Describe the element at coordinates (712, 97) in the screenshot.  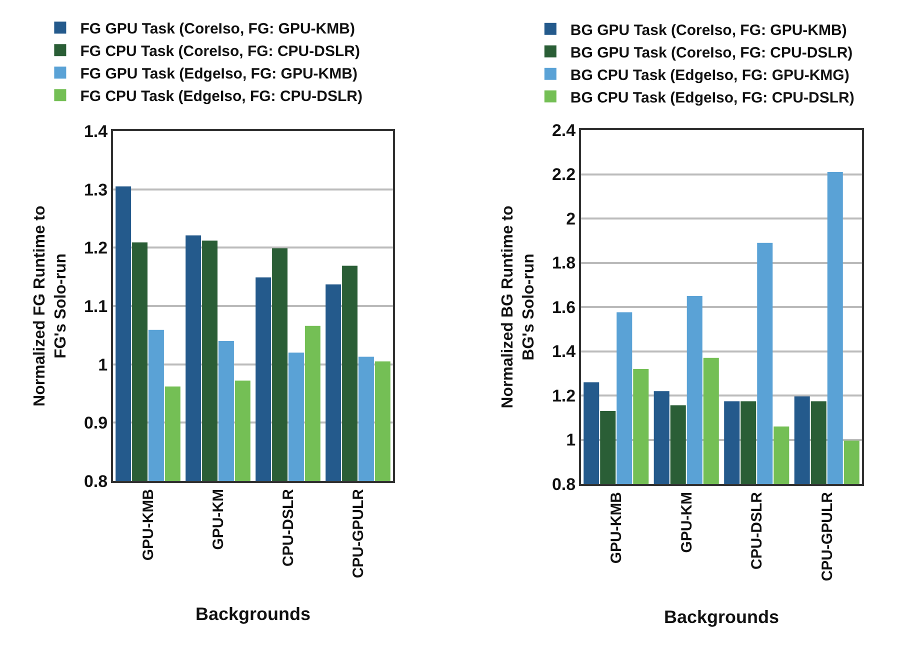
I see `legend-label: BG CPU Task (EdgeIso, FG: CPU-DSLR)` at that location.